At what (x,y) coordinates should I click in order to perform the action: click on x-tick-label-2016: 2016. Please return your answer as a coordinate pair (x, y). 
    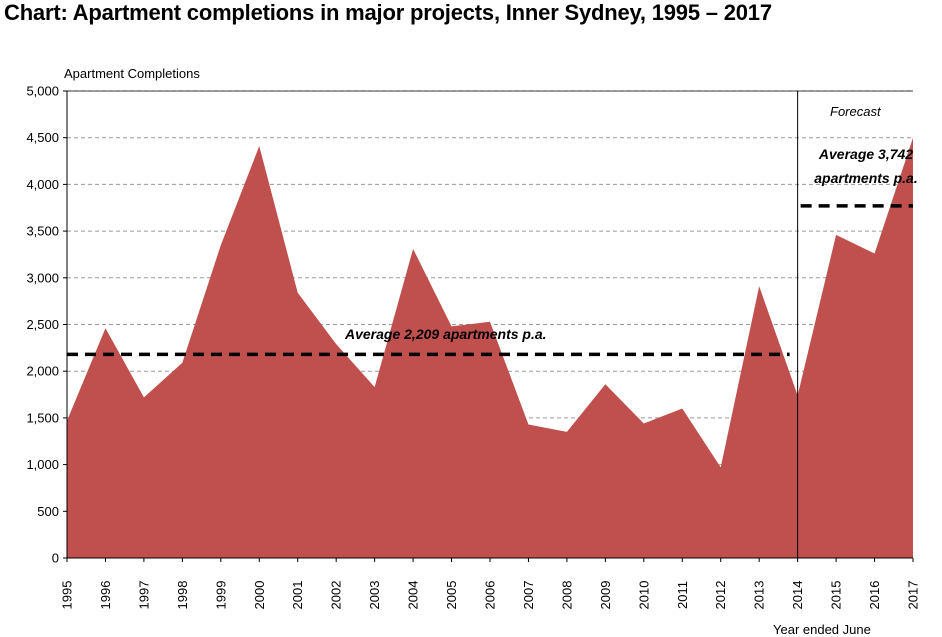
    Looking at the image, I should click on (874, 595).